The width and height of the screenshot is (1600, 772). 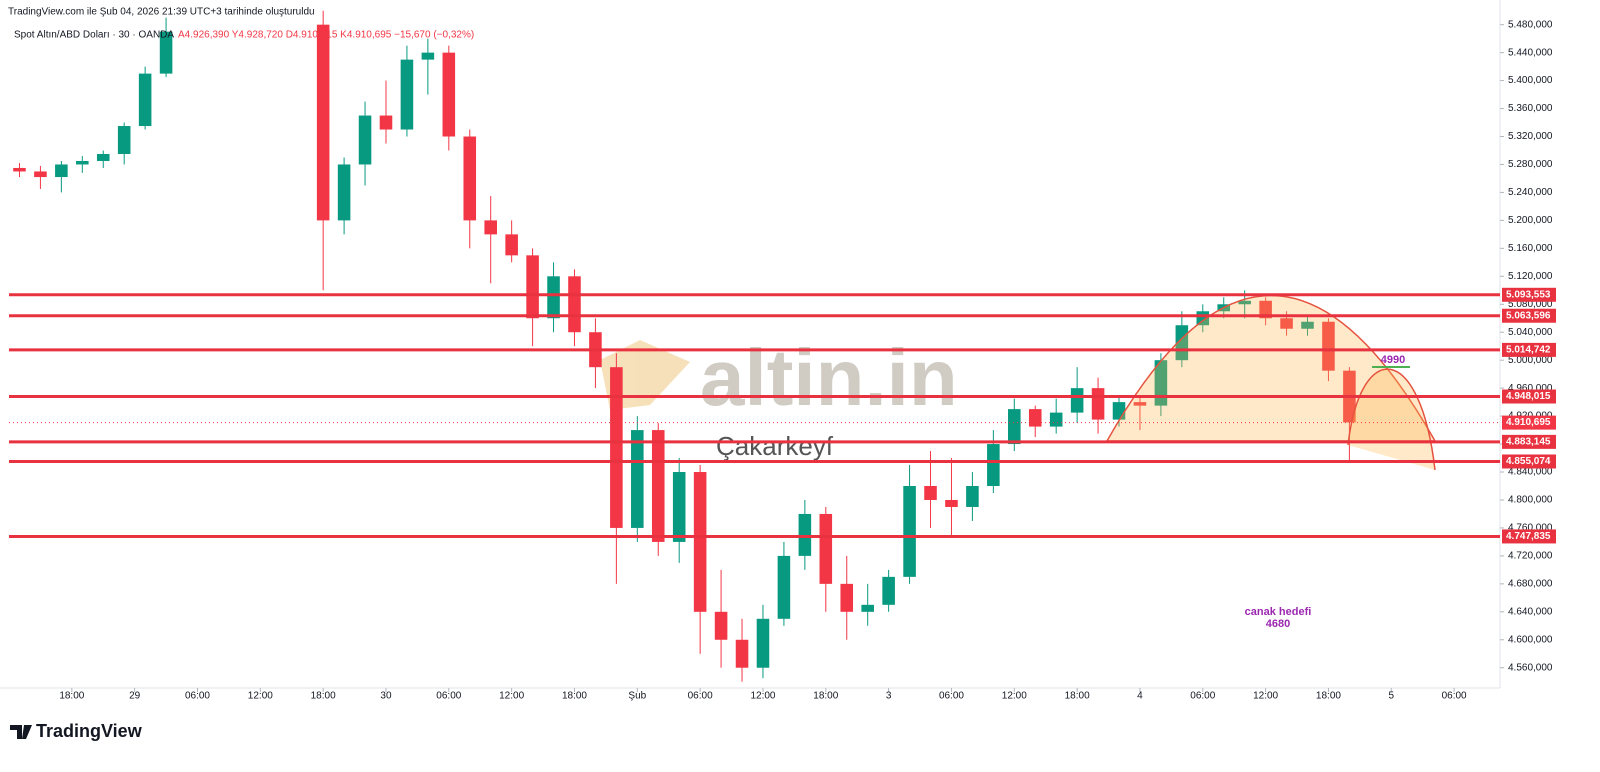 I want to click on symbol: Spot Altın/ABD Doları · 30 · OANDA, so click(x=94, y=35).